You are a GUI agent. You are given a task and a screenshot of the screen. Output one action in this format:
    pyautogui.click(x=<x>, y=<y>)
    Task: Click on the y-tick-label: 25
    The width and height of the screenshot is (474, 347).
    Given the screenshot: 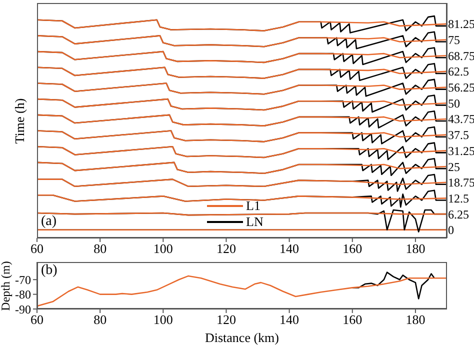 What is the action you would take?
    pyautogui.click(x=454, y=167)
    